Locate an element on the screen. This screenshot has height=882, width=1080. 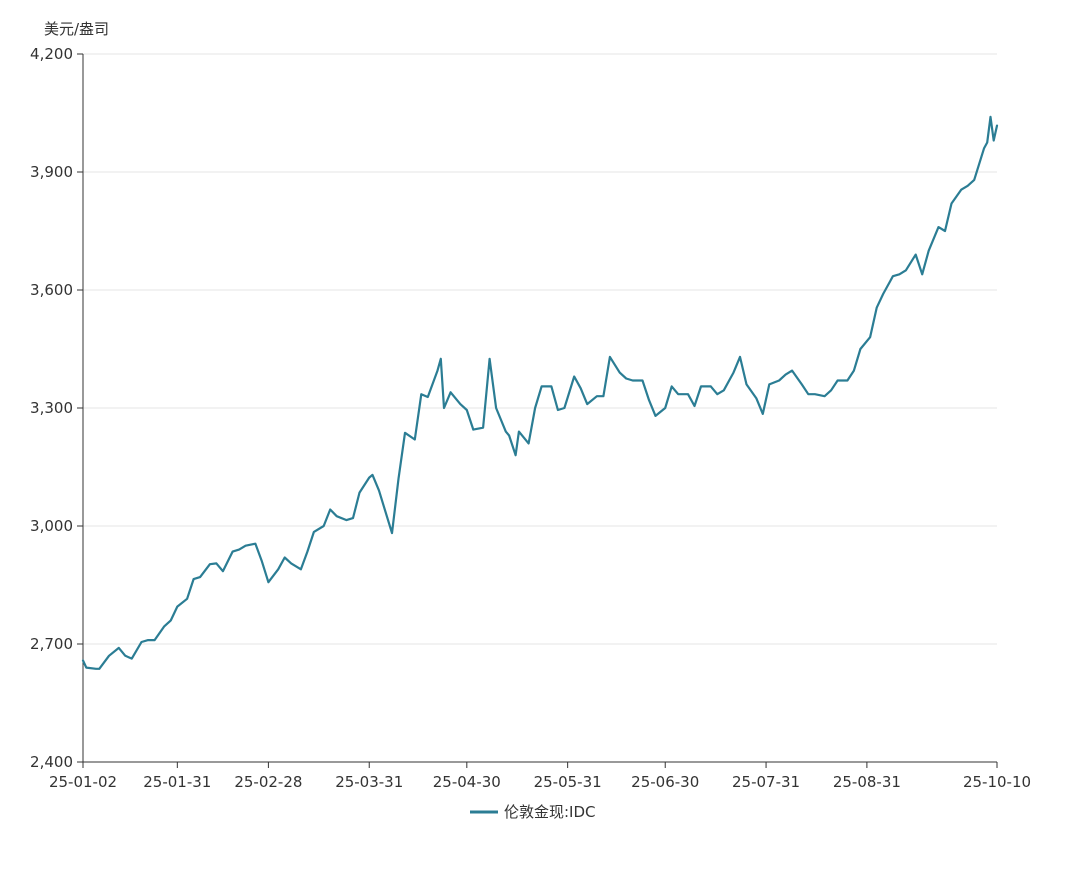
legend-label: 伦敦金现:IDC is located at coordinates (550, 812).